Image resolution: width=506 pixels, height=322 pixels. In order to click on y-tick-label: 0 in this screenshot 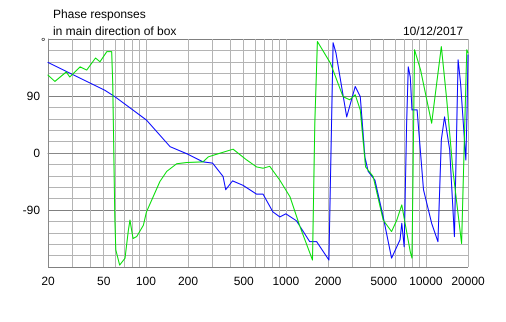, I will do `click(36, 153)`.